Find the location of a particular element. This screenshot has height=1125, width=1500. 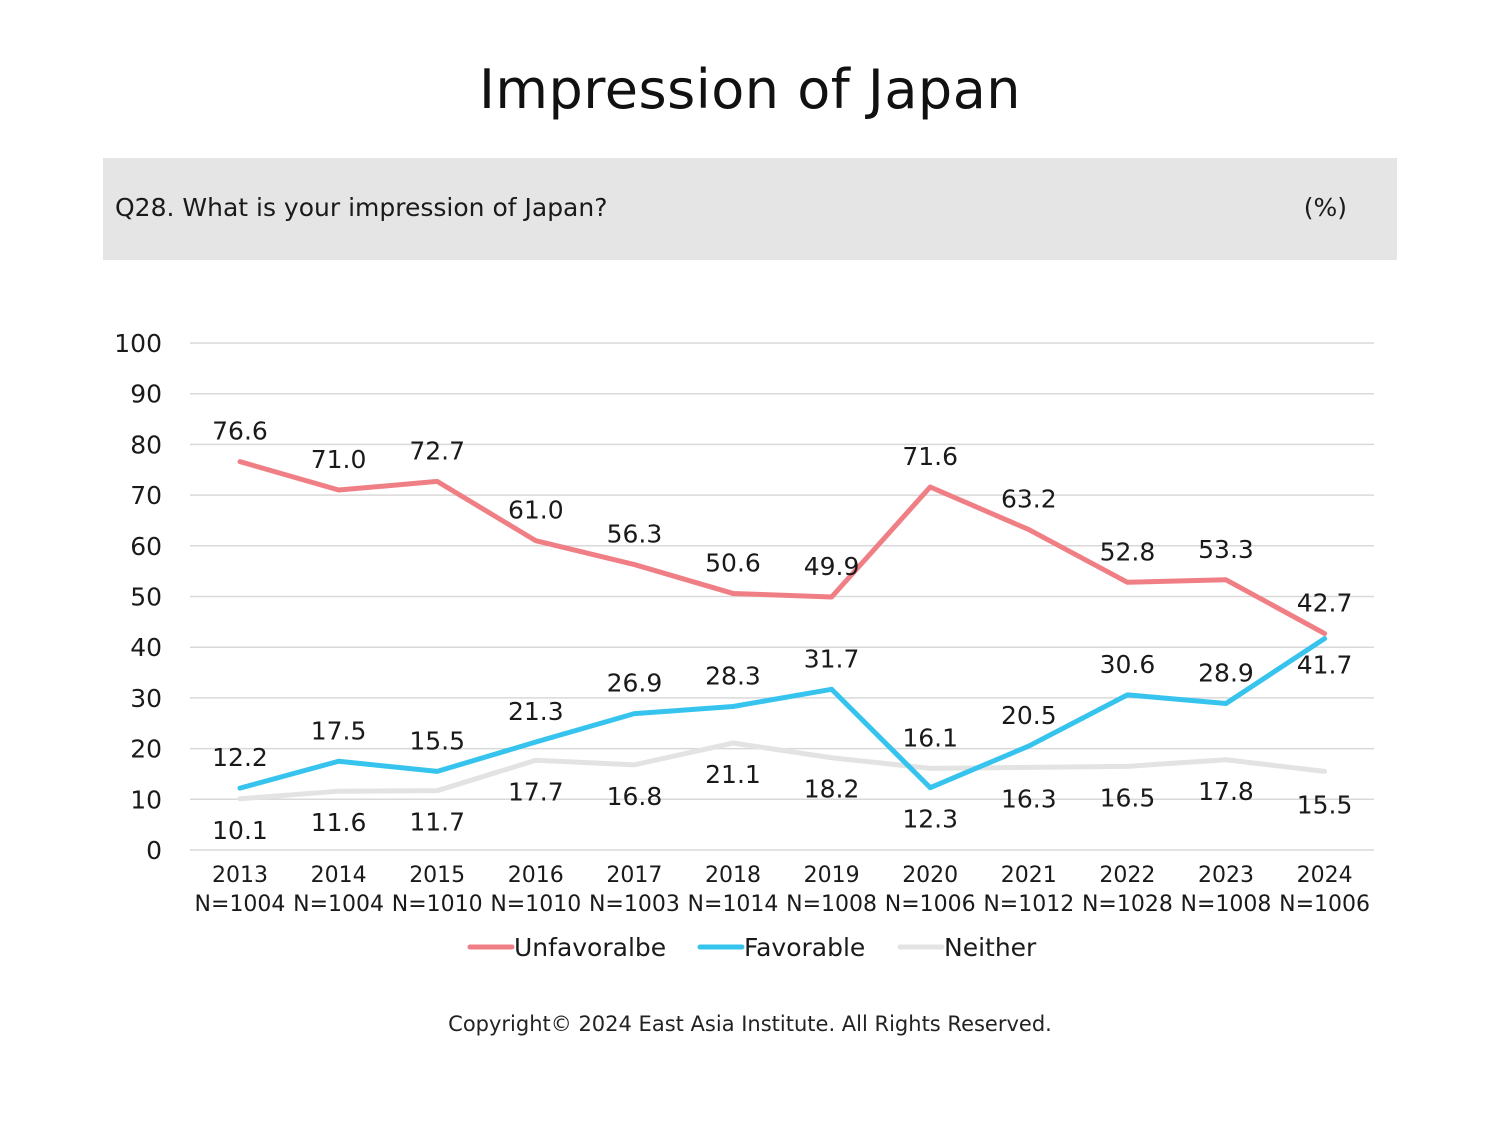

x-tick-label: 2015 is located at coordinates (437, 875).